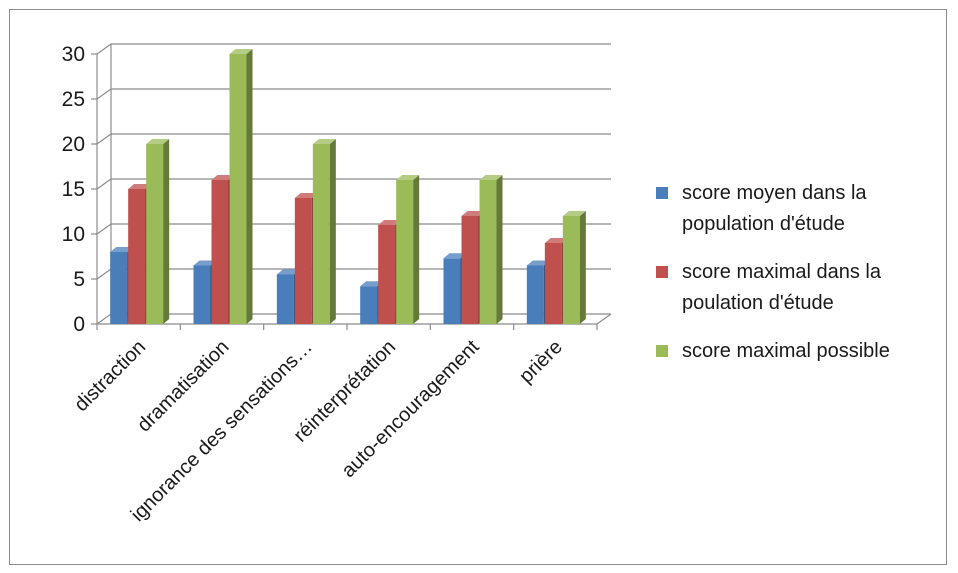 This screenshot has width=958, height=573. What do you see at coordinates (372, 284) in the screenshot?
I see `bar-0-3-top` at bounding box center [372, 284].